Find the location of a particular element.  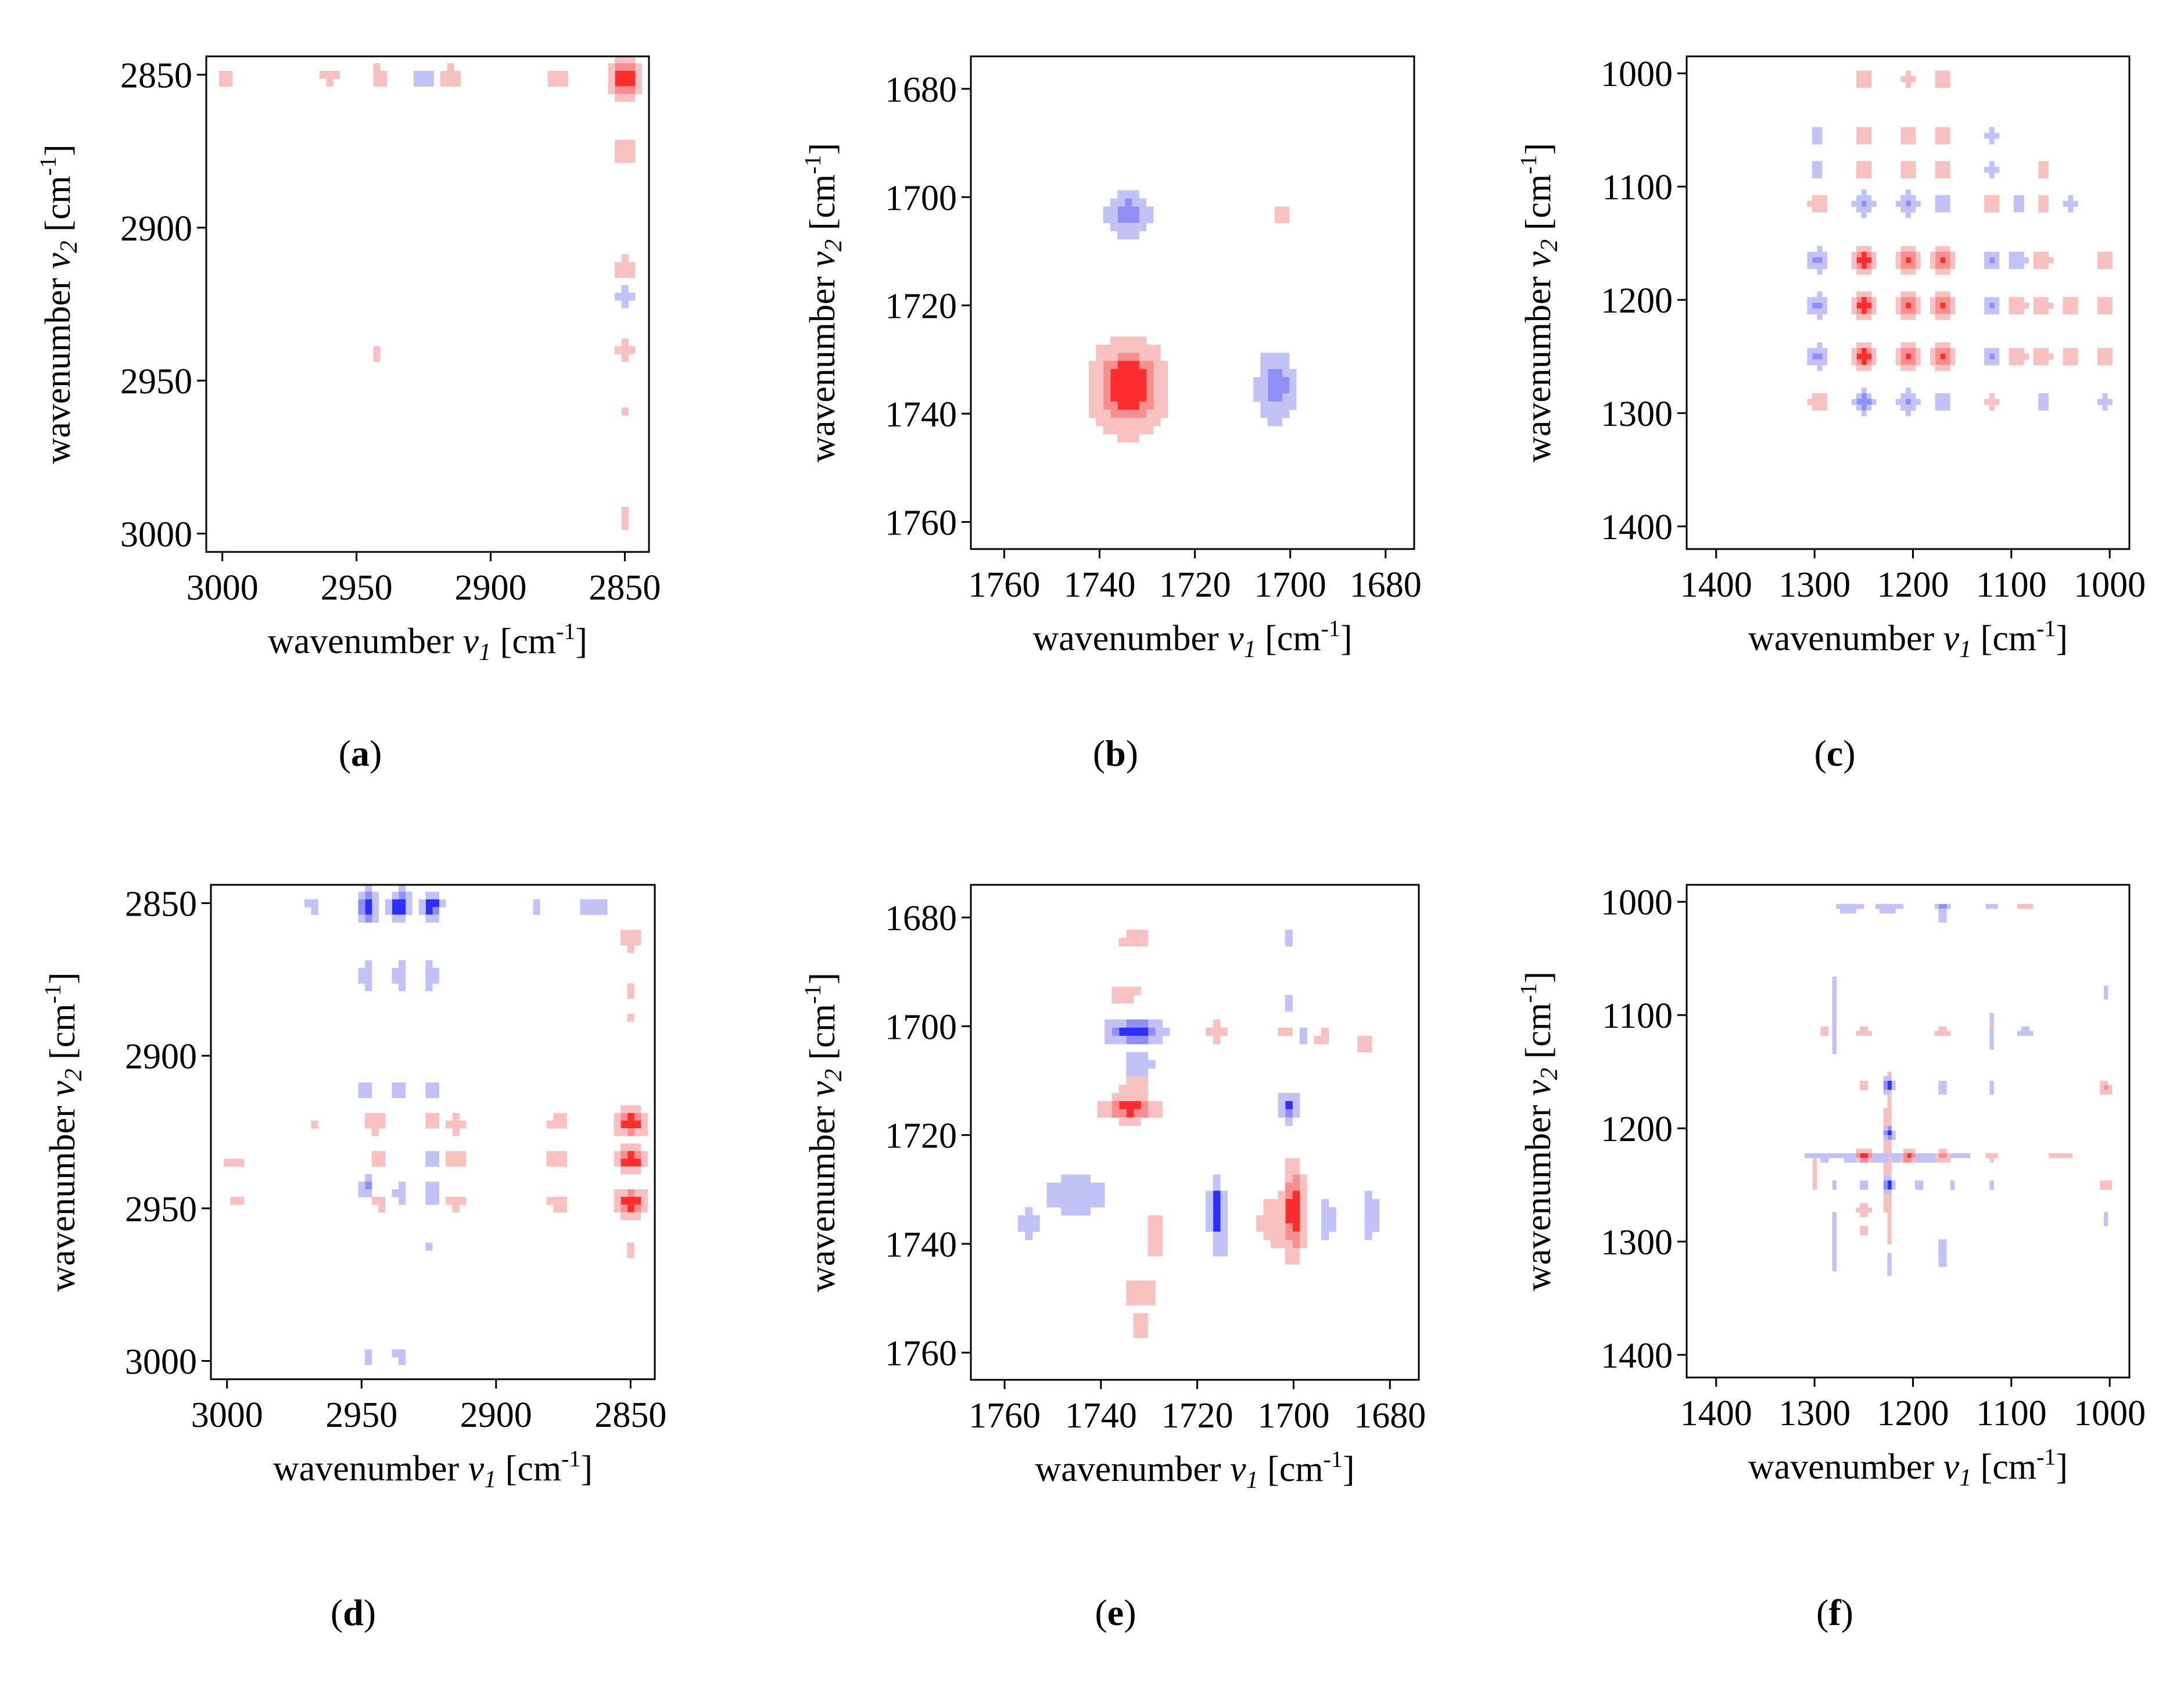

caption-open: ( is located at coordinates (337, 1612).